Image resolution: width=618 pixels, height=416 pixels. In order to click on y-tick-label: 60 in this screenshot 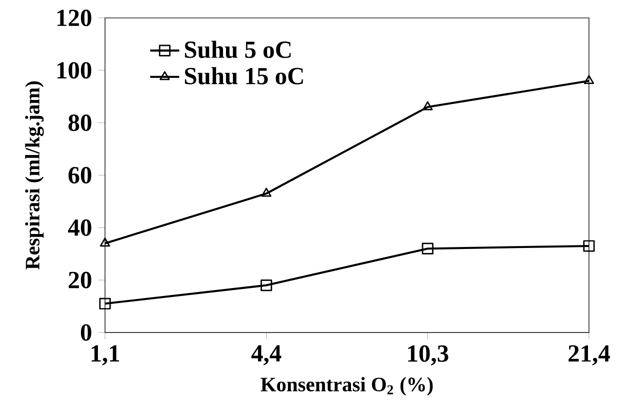, I will do `click(80, 175)`.